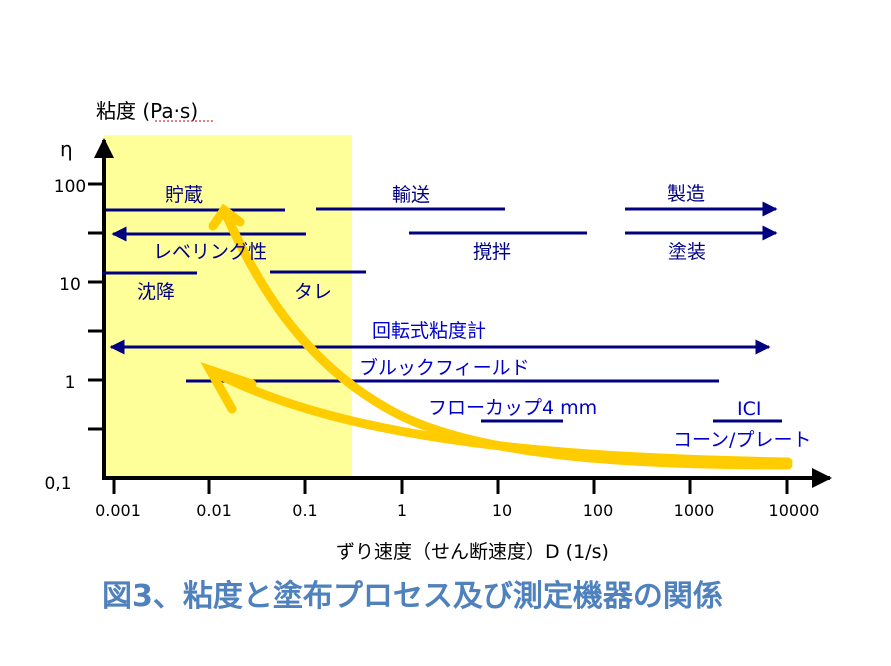 This screenshot has height=666, width=891. Describe the element at coordinates (457, 510) in the screenshot. I see `x-tick-labels: 0.001 0.01 0.1 1 10 100 1000 10000` at that location.